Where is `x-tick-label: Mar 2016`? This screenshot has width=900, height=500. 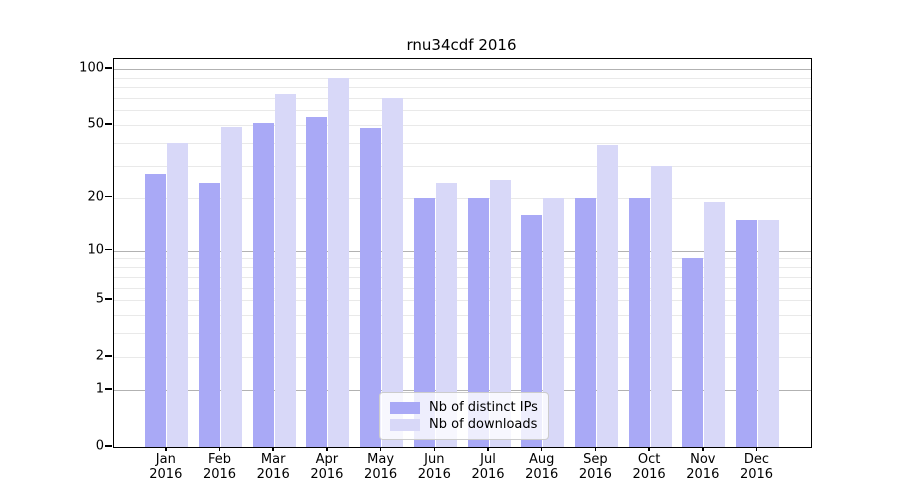
x-tick-label: Mar 2016 is located at coordinates (273, 467).